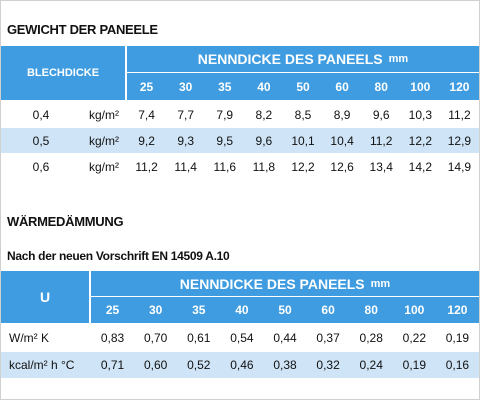 The height and width of the screenshot is (400, 480). What do you see at coordinates (45, 297) in the screenshot?
I see `row-header: U` at bounding box center [45, 297].